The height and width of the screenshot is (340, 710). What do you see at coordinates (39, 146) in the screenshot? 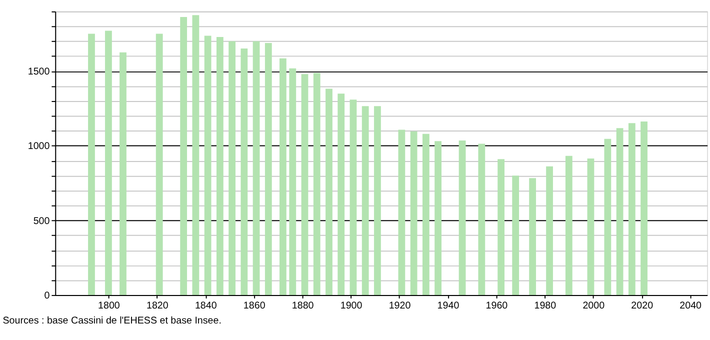
I see `y-tick-label: 1000` at bounding box center [39, 146].